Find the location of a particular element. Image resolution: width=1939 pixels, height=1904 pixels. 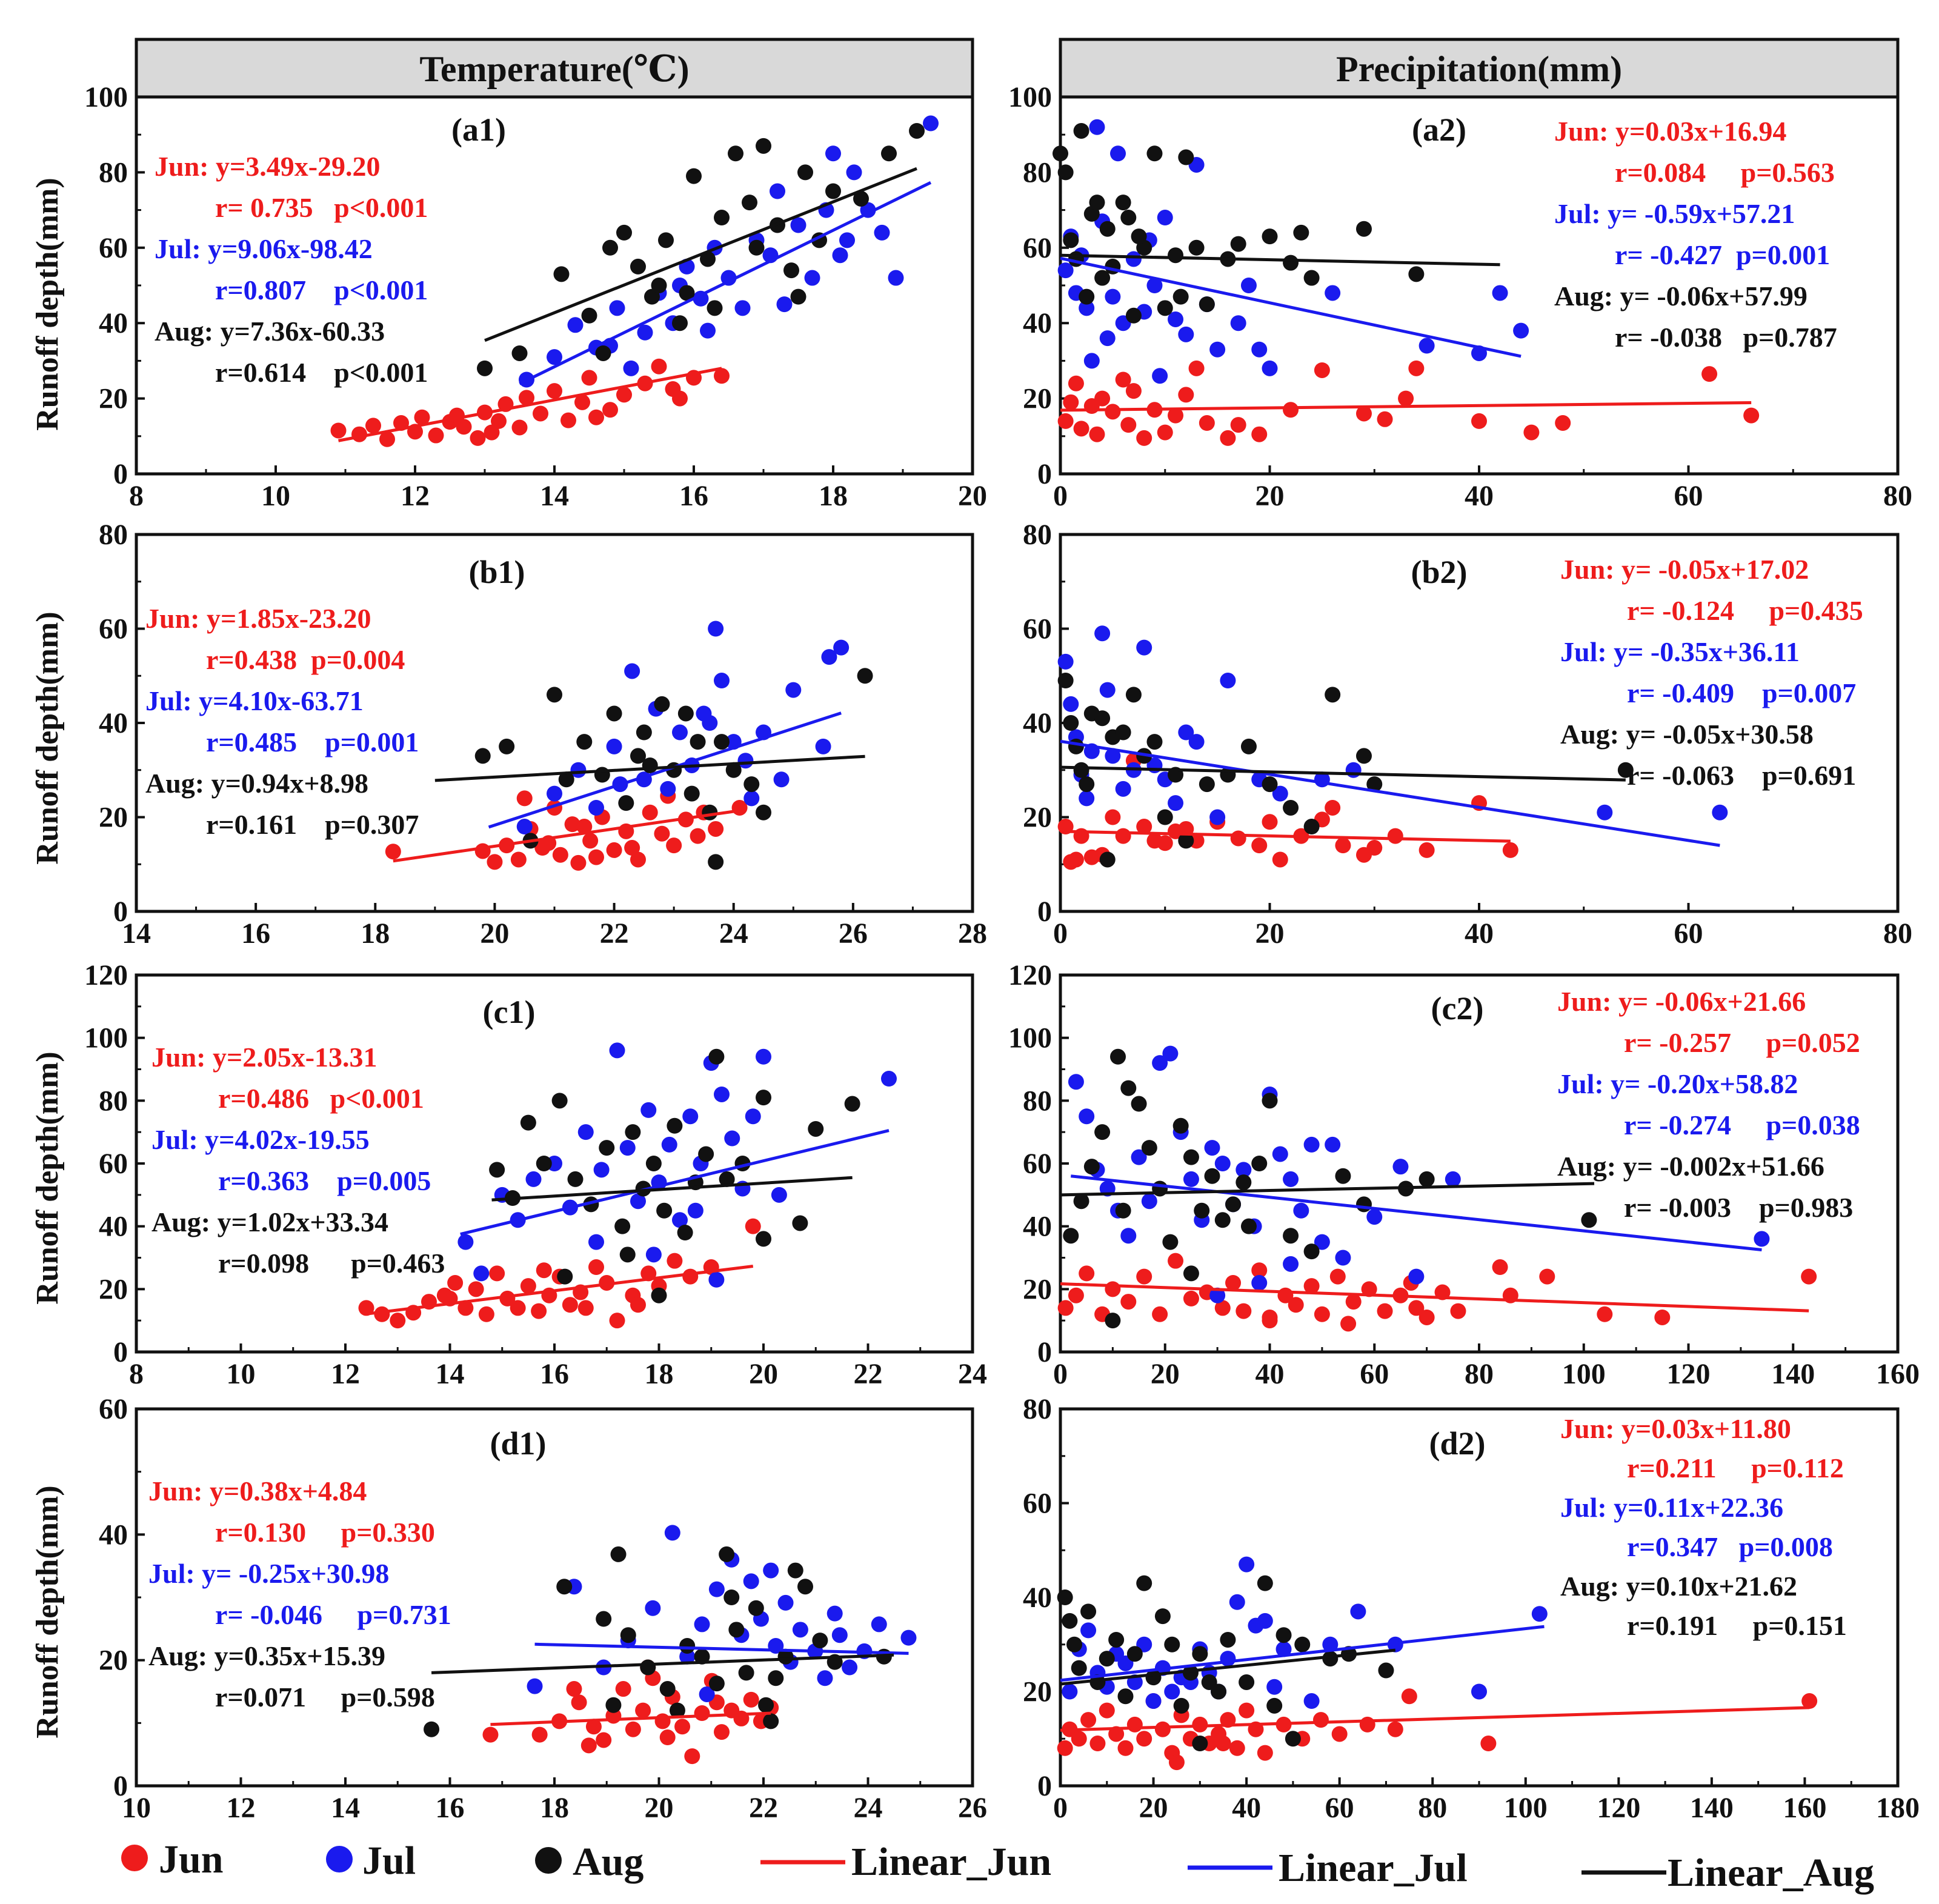

fit-line-jul-a1 is located at coordinates (725, 283).